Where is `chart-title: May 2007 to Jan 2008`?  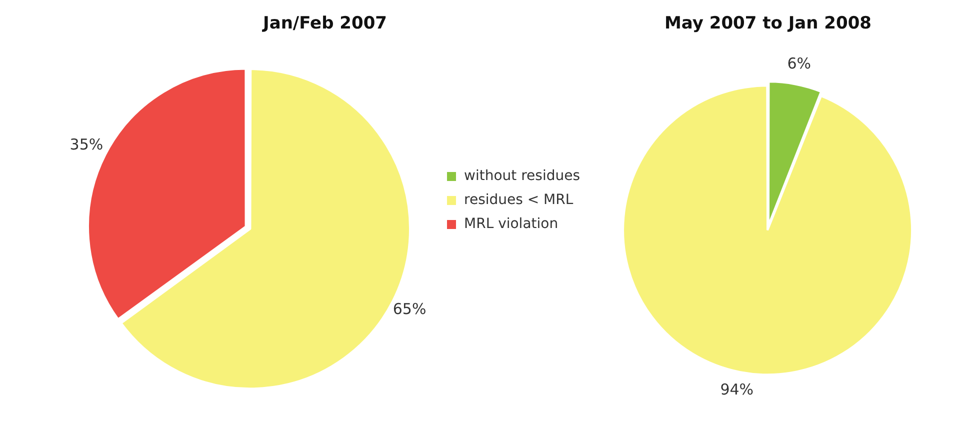
chart-title: May 2007 to Jan 2008 is located at coordinates (768, 24).